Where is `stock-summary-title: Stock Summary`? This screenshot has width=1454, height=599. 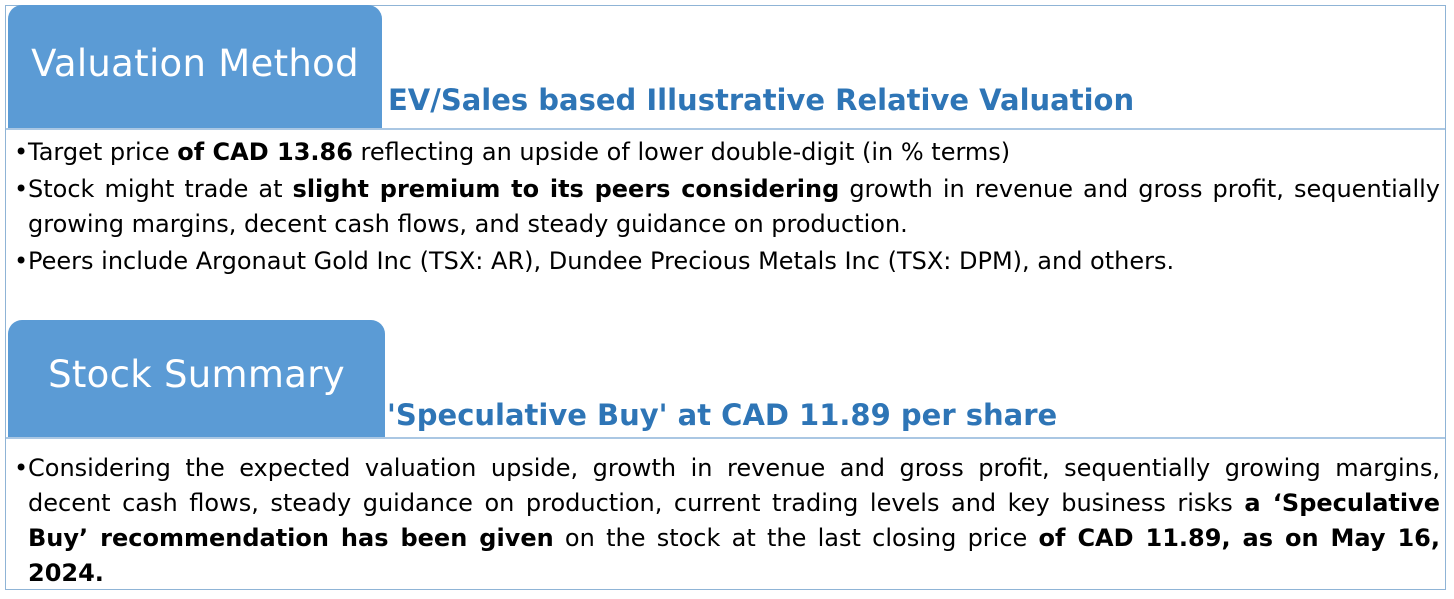
stock-summary-title: Stock Summary is located at coordinates (196, 374).